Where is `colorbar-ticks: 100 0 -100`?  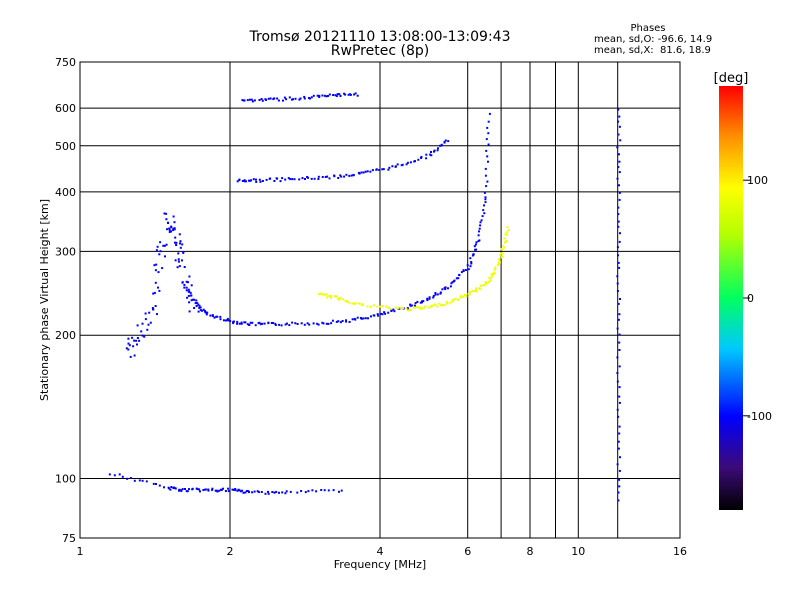
colorbar-ticks: 100 0 -100 is located at coordinates (757, 298).